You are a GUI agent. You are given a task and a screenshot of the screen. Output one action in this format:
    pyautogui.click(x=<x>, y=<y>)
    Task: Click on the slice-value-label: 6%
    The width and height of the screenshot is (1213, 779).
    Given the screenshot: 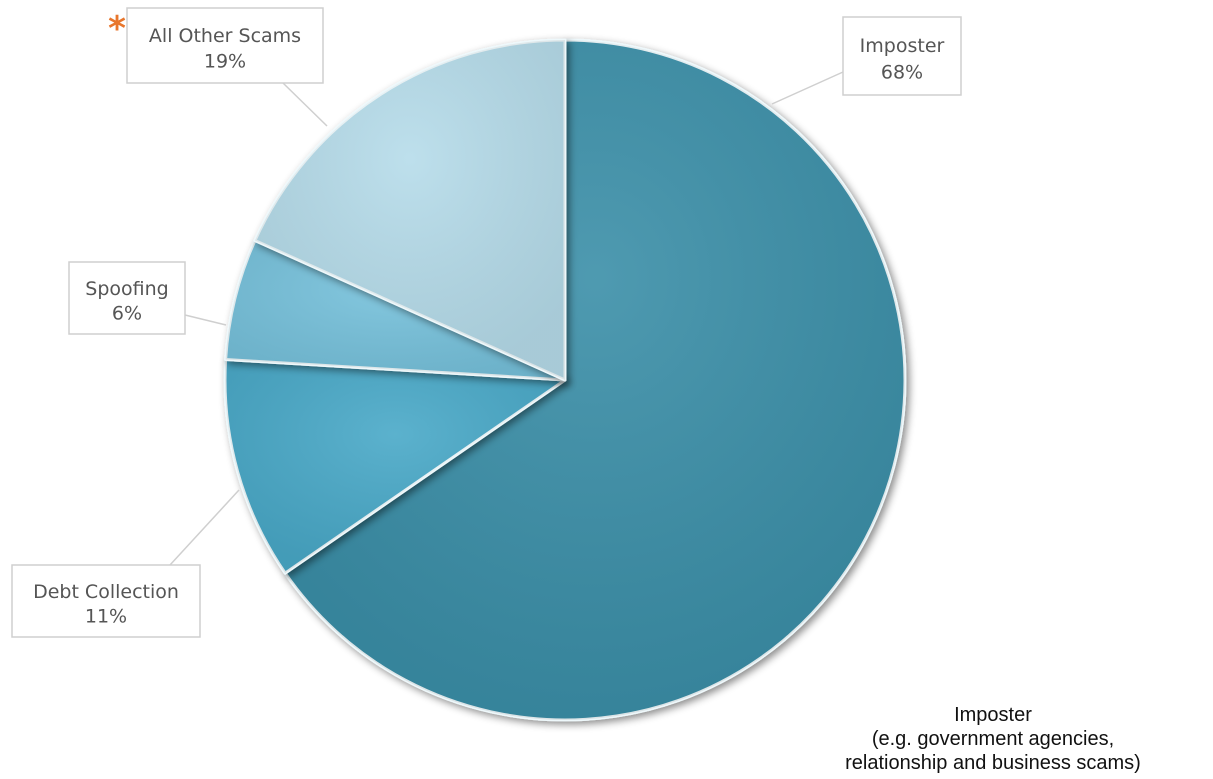 What is the action you would take?
    pyautogui.click(x=127, y=313)
    